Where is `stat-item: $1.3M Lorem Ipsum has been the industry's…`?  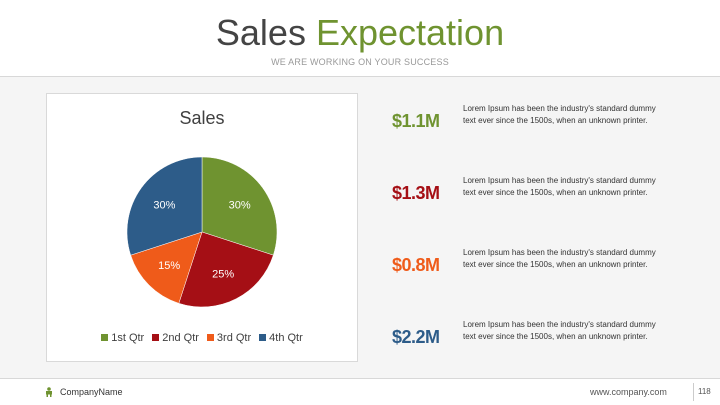 stat-item: $1.3M Lorem Ipsum has been the industry's… is located at coordinates (542, 195).